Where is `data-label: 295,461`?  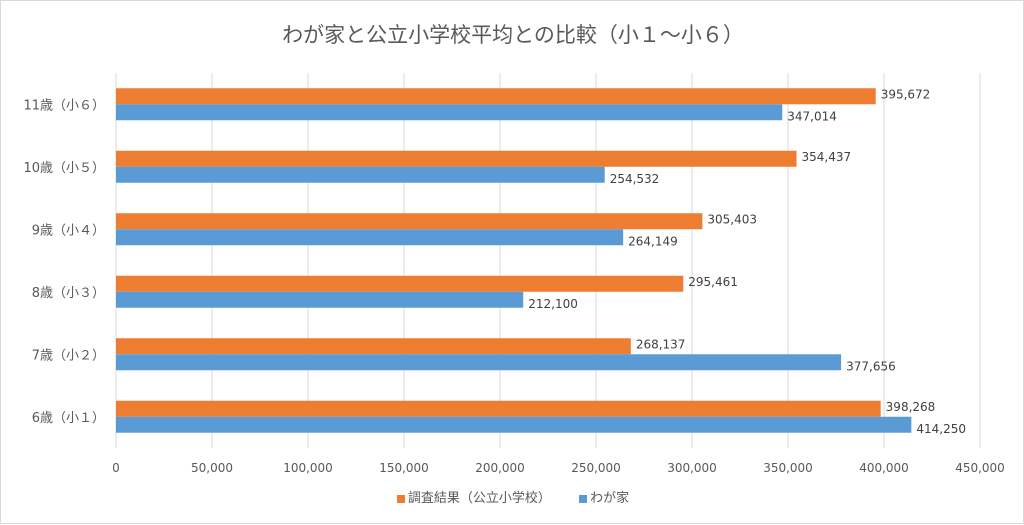 data-label: 295,461 is located at coordinates (713, 282).